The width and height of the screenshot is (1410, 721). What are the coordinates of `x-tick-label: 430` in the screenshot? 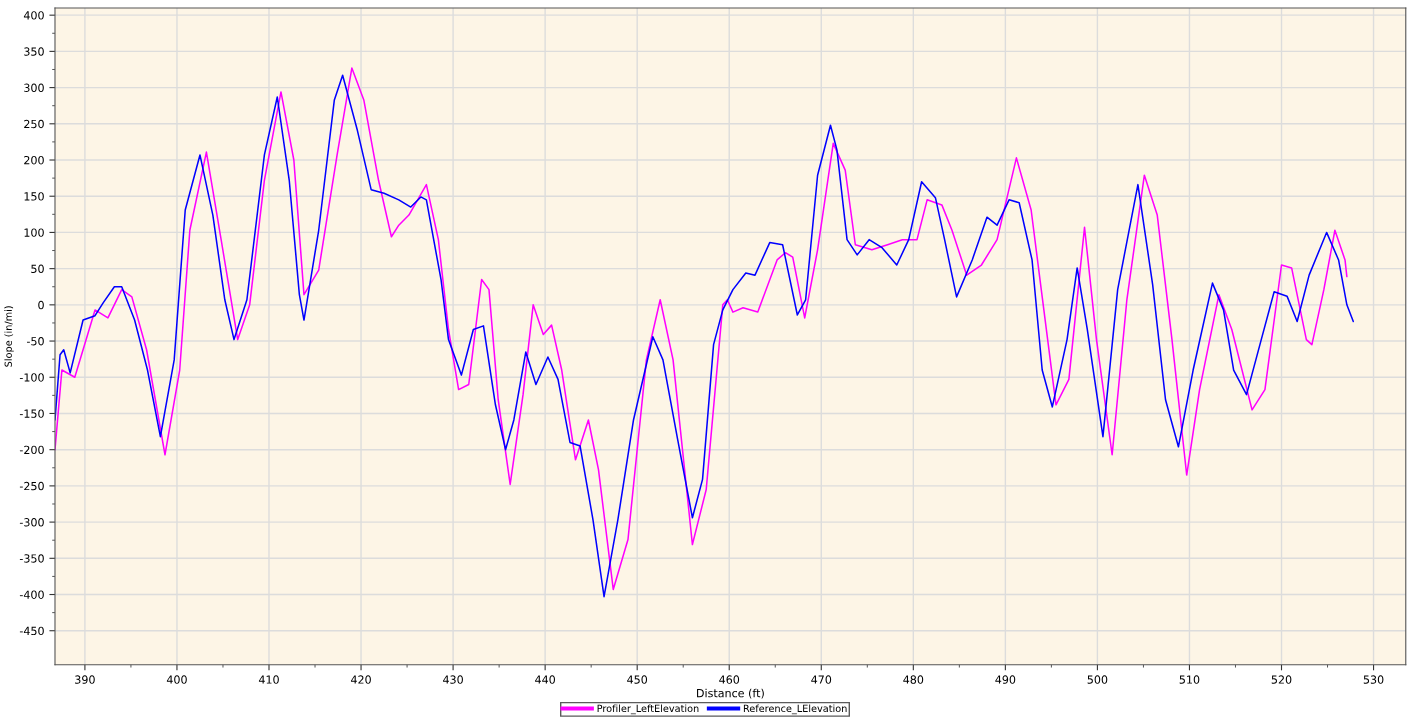 It's located at (453, 679).